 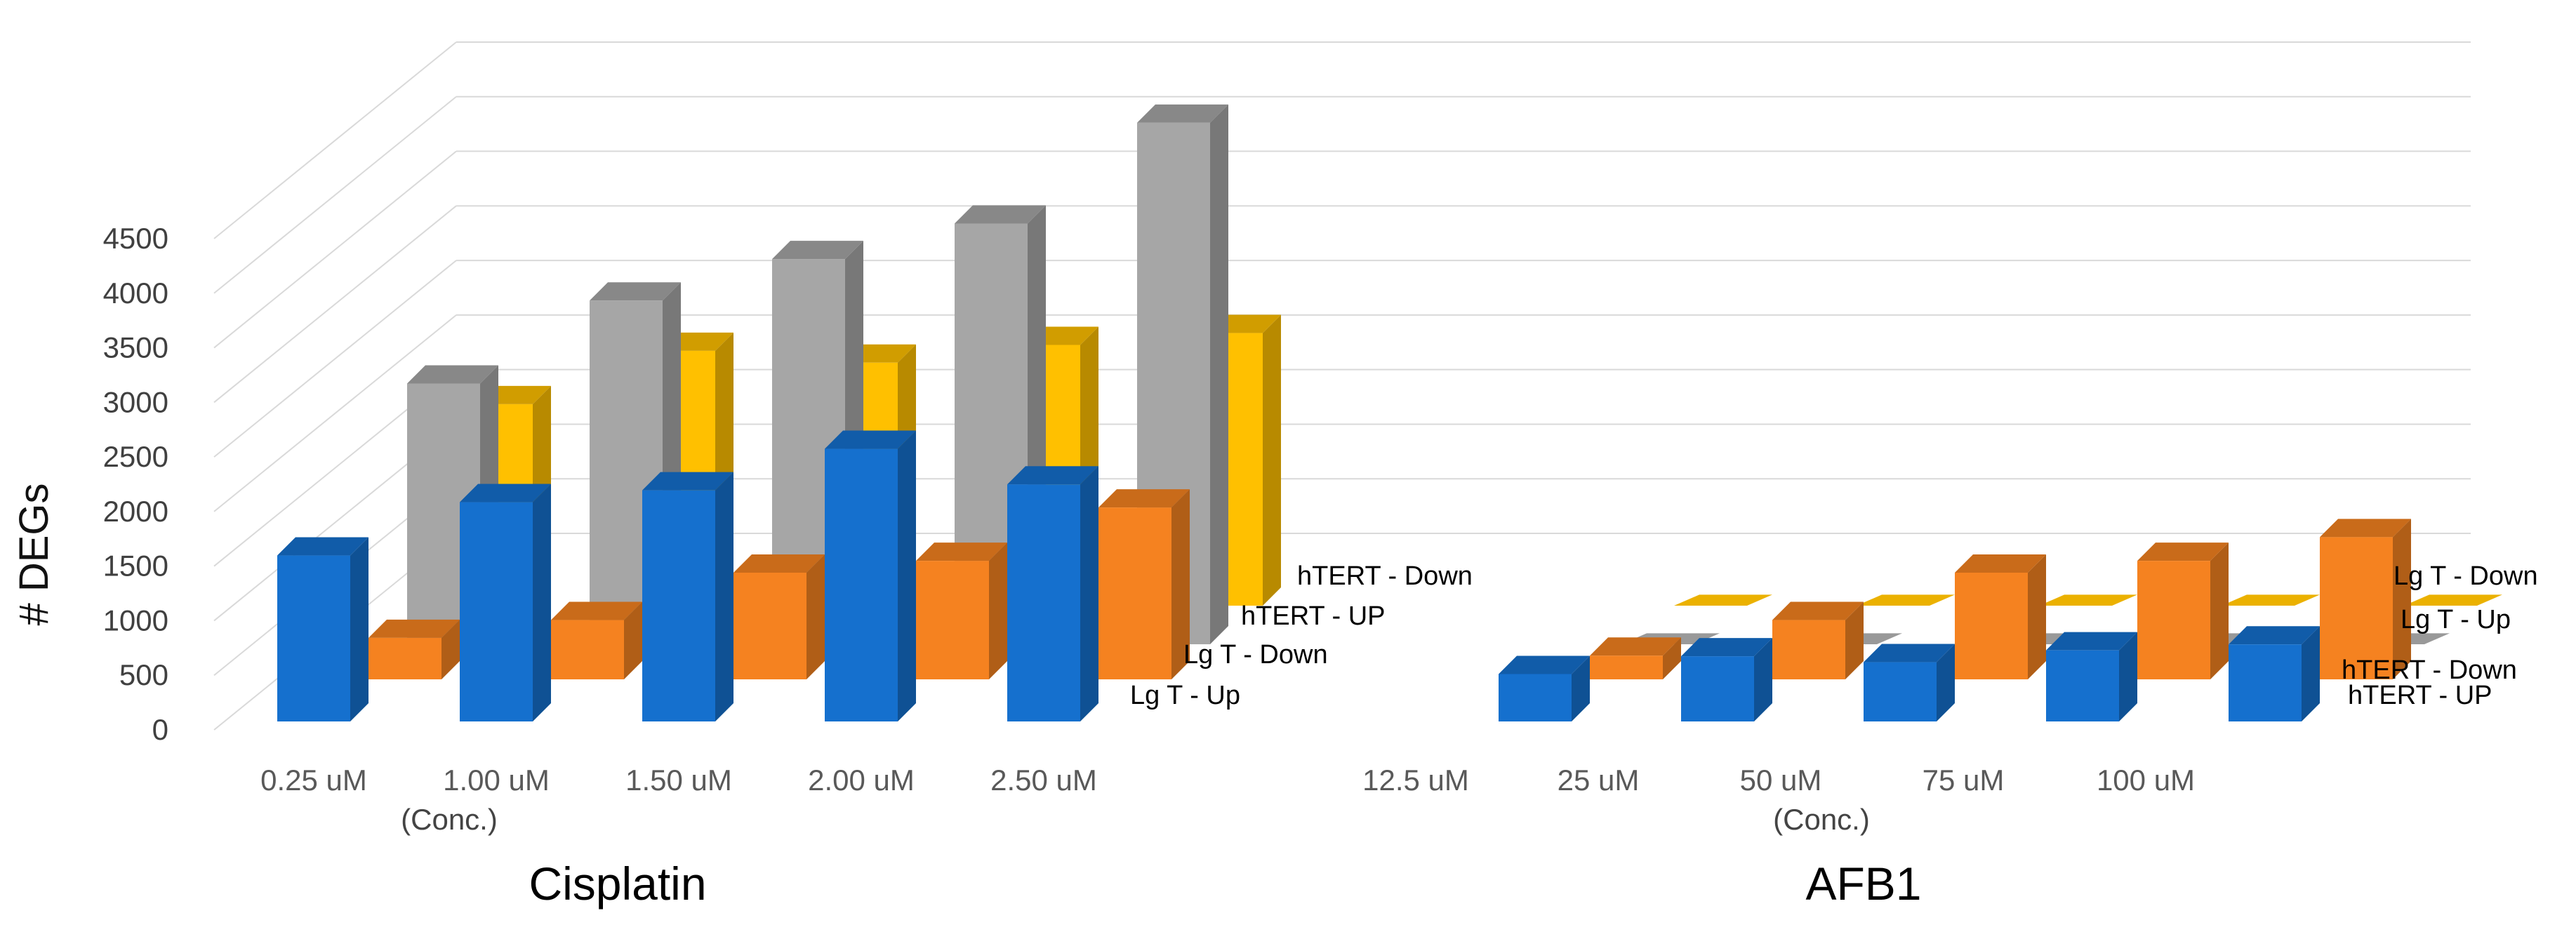 I want to click on y-tick-label: 1500, so click(x=135, y=566).